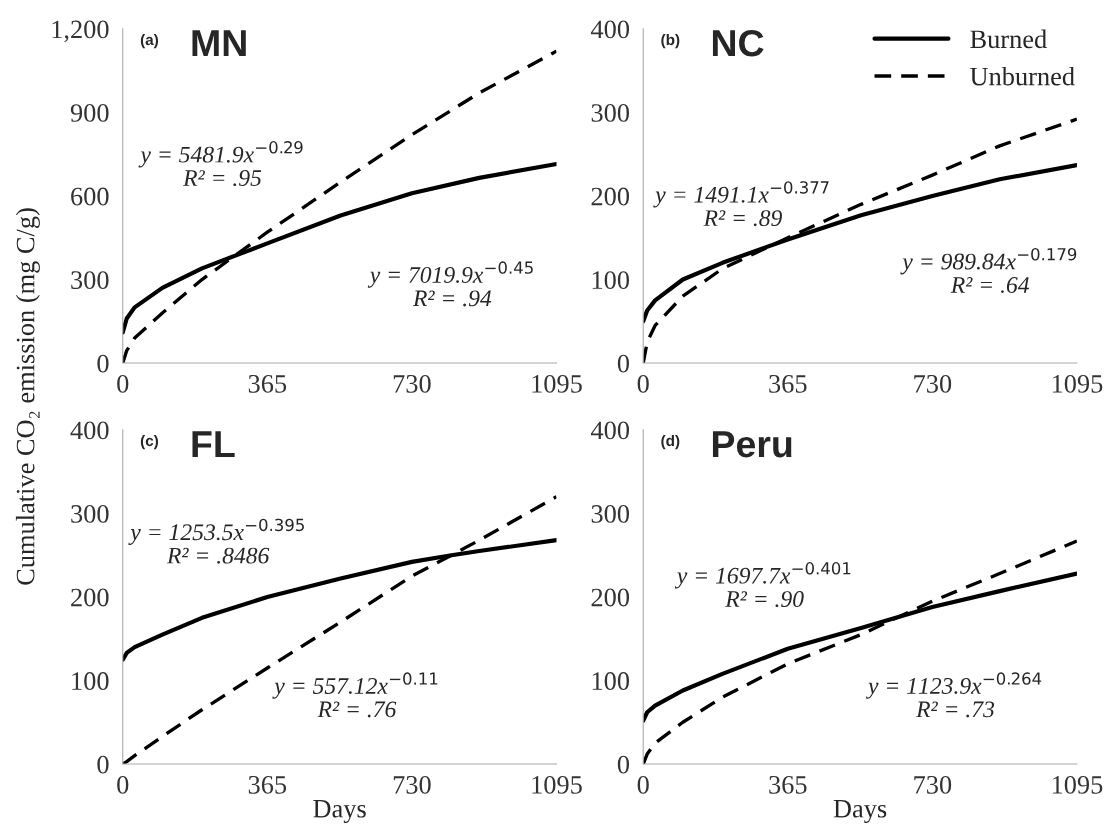  Describe the element at coordinates (355, 695) in the screenshot. I see `annotation: y = 557.12x$^{−0.11}$ R² = .76` at that location.